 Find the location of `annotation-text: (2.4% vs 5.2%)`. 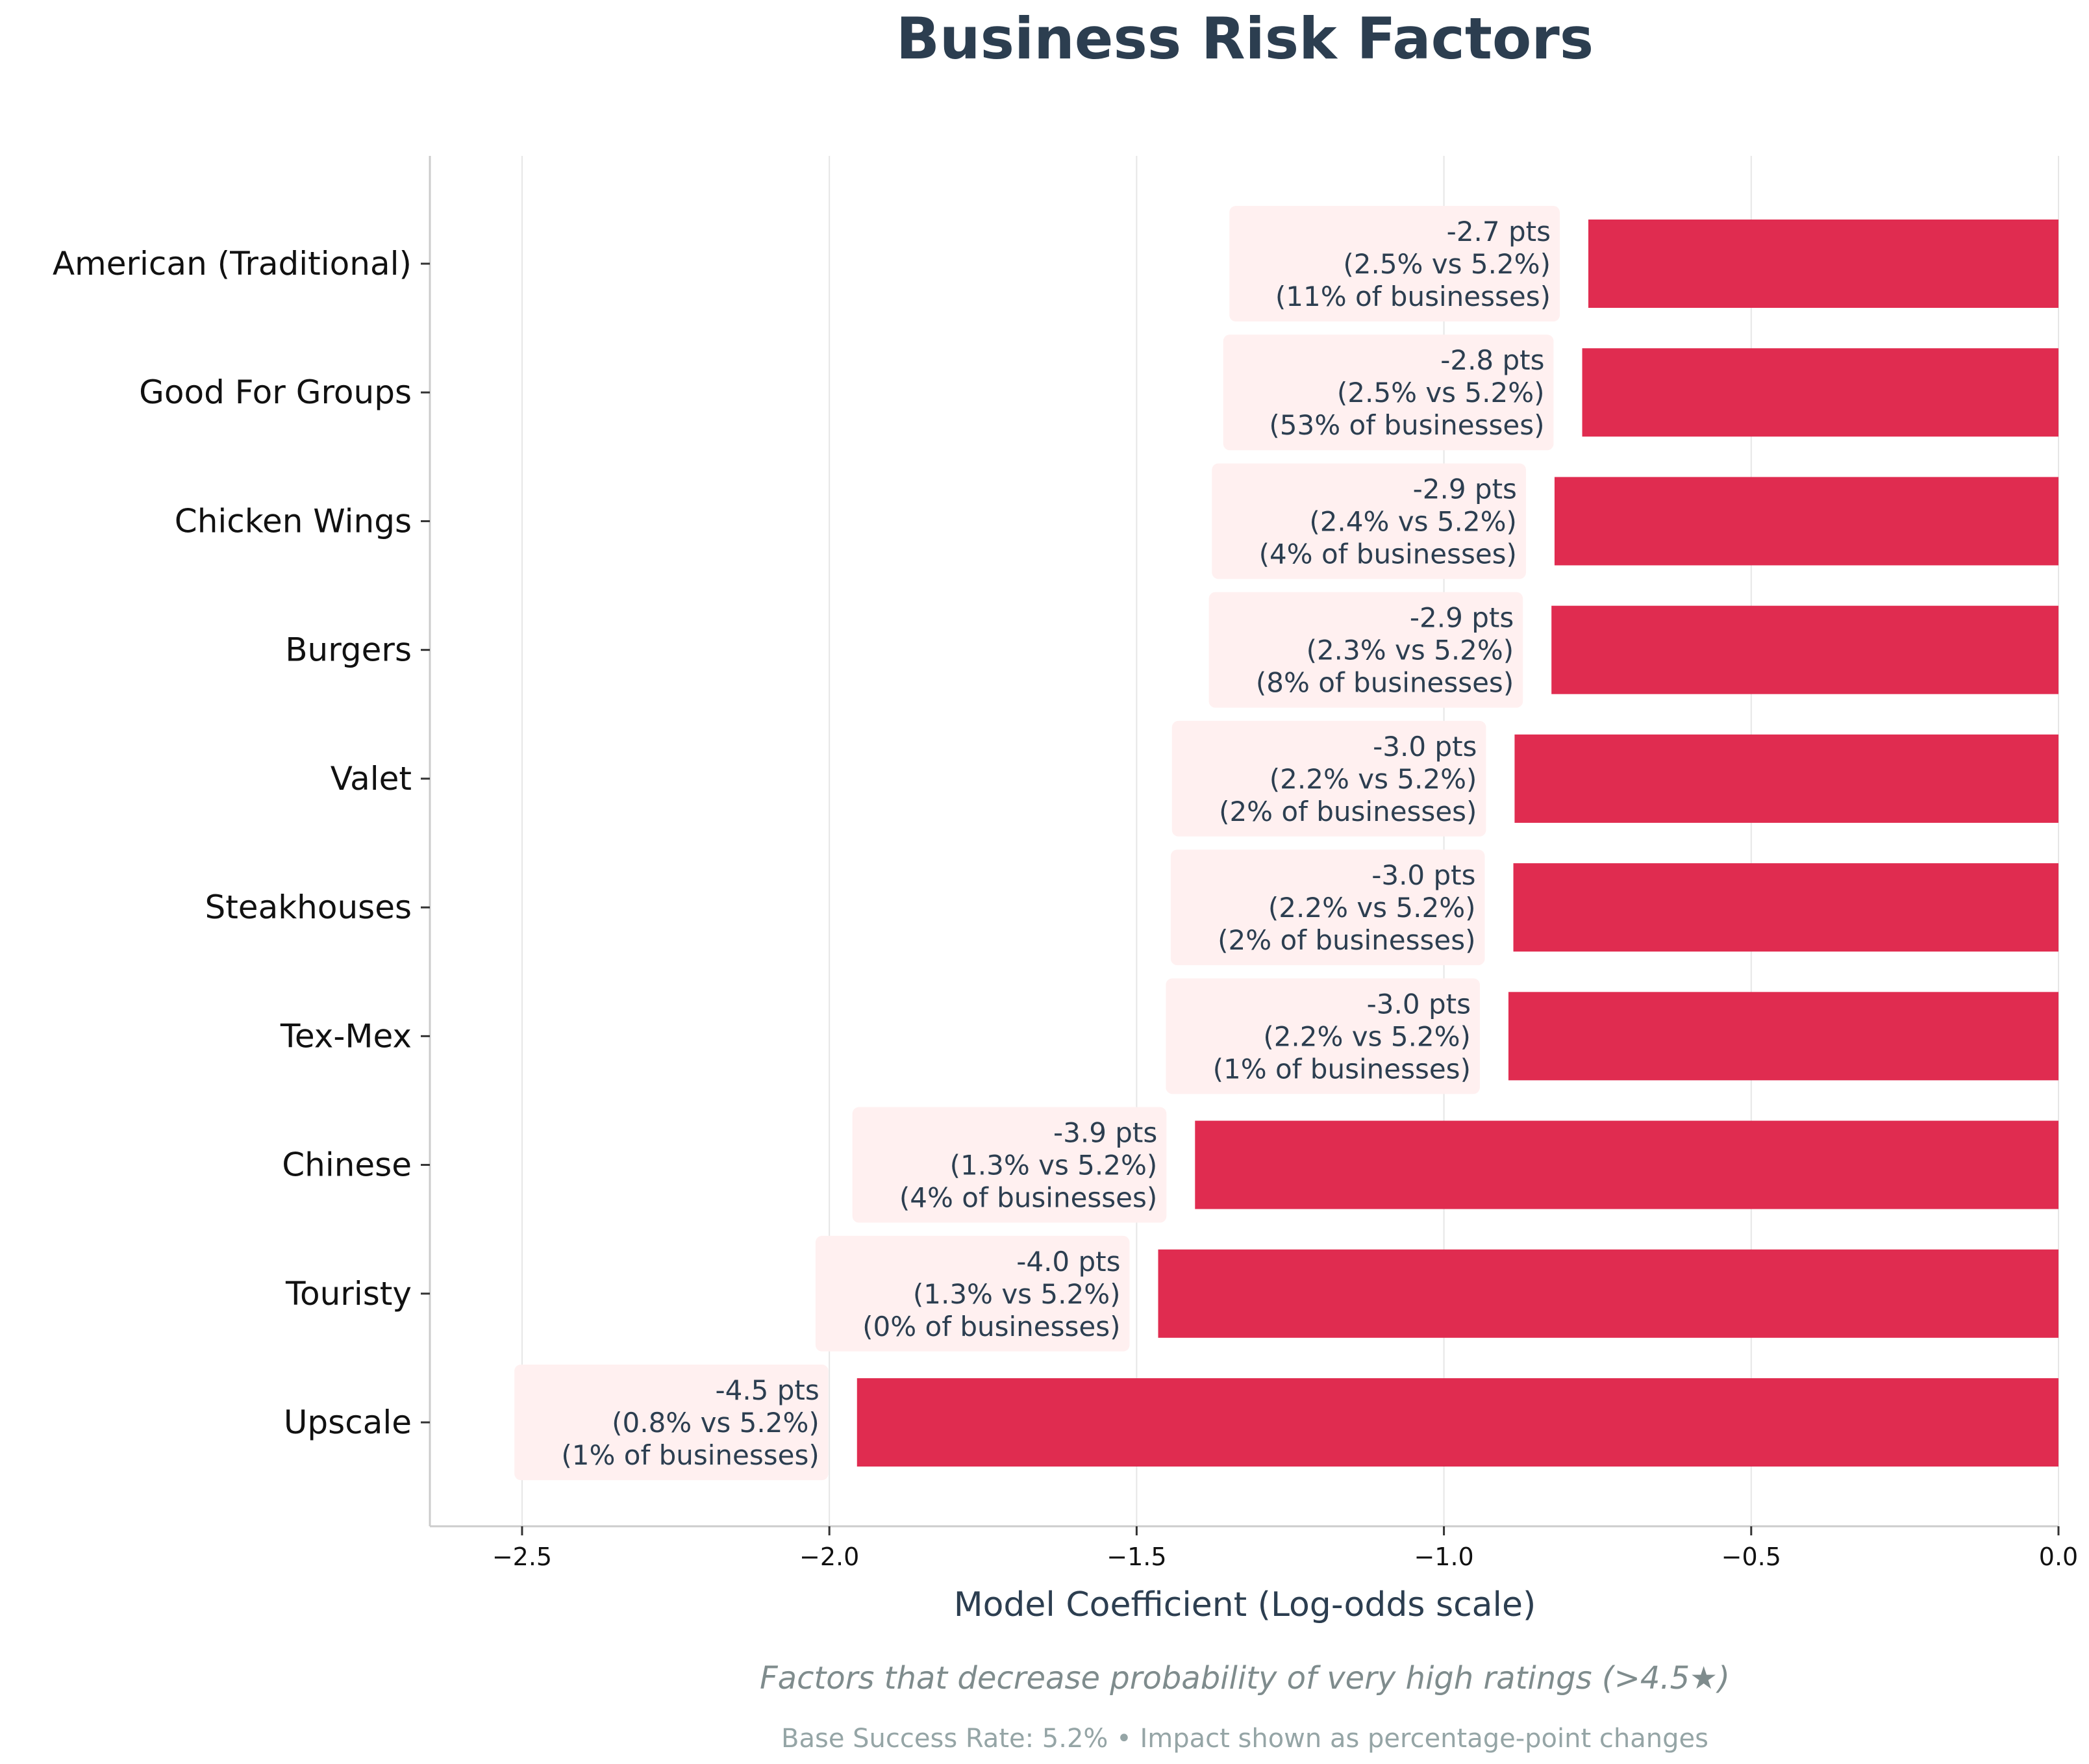

annotation-text: (2.4% vs 5.2%) is located at coordinates (1413, 521).